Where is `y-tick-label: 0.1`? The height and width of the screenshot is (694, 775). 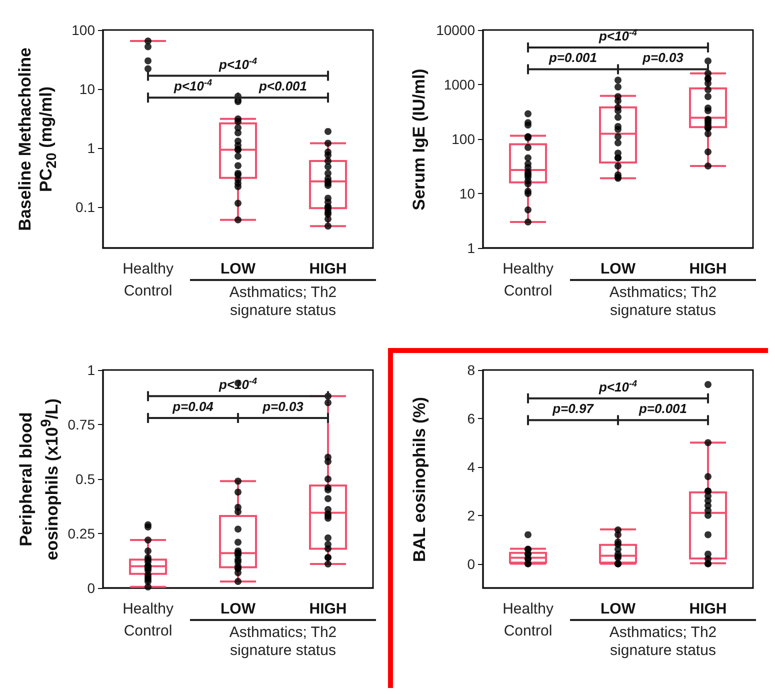 y-tick-label: 0.1 is located at coordinates (86, 206).